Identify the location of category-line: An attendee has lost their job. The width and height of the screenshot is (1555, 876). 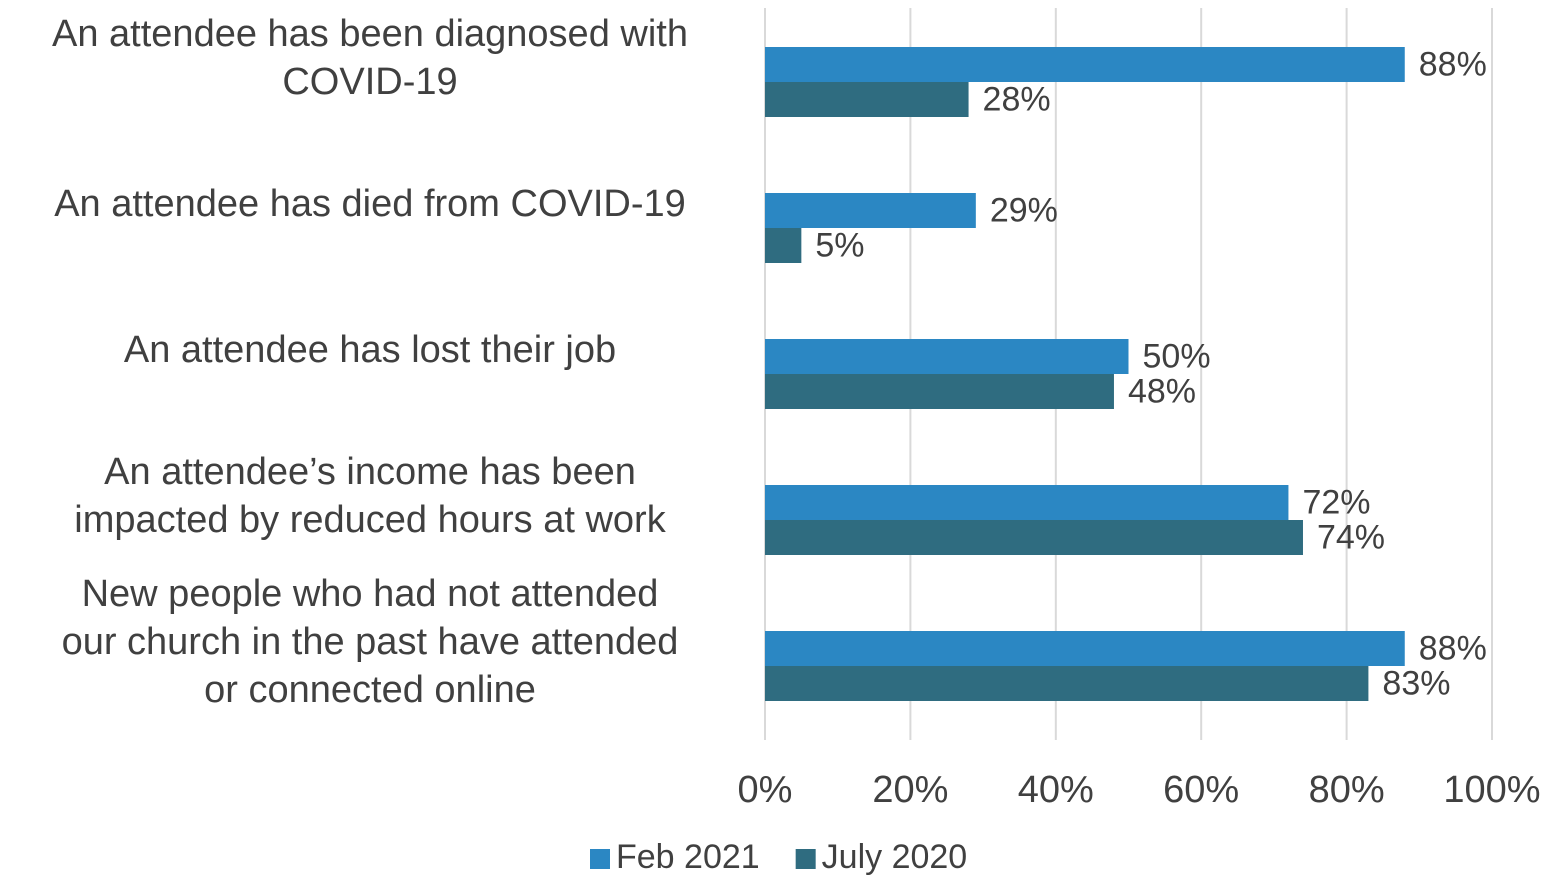
(370, 350).